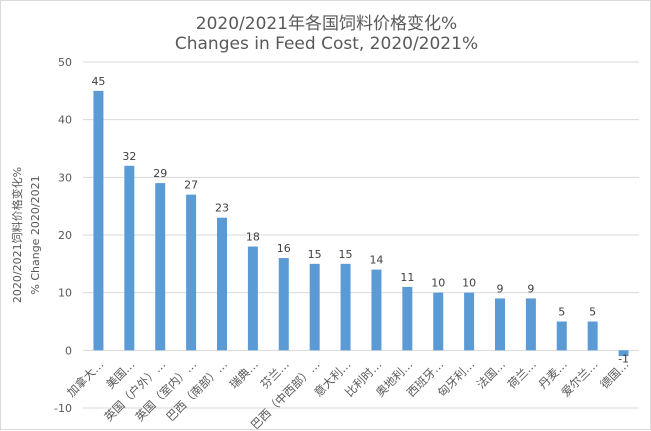  I want to click on y-tick-label: -10, so click(63, 408).